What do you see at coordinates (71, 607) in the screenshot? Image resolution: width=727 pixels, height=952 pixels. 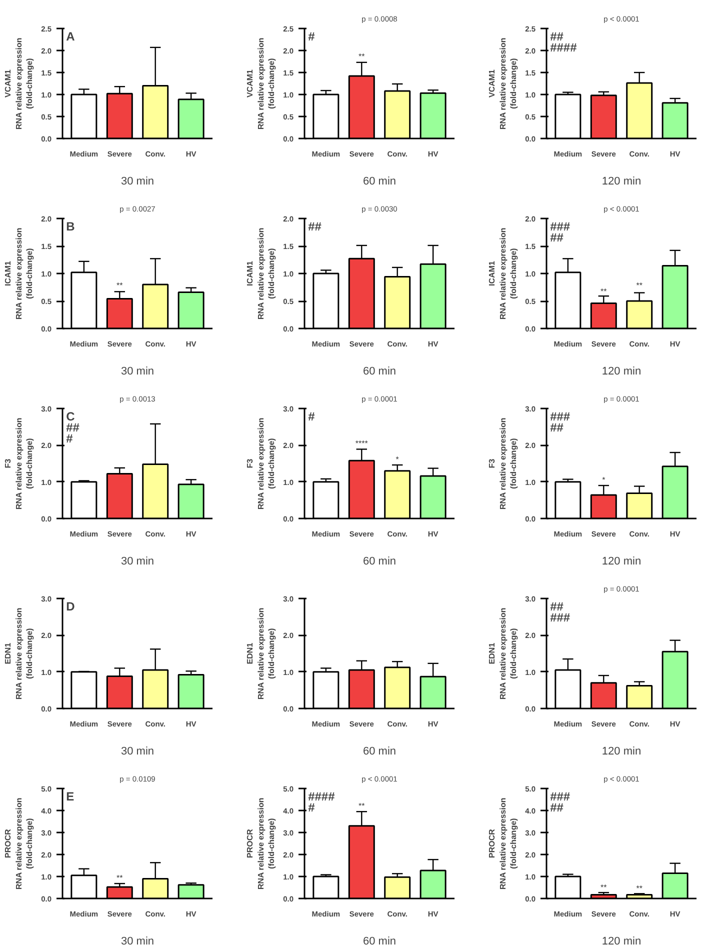 I see `annotation: D` at bounding box center [71, 607].